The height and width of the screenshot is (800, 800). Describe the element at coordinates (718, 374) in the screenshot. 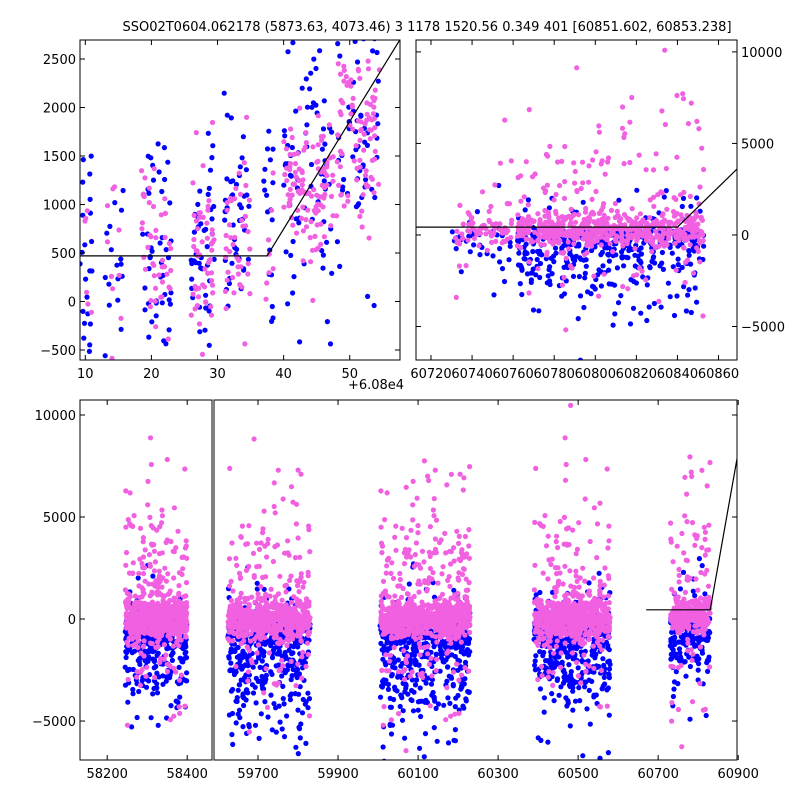

I see `x-tick-label: 60860` at that location.